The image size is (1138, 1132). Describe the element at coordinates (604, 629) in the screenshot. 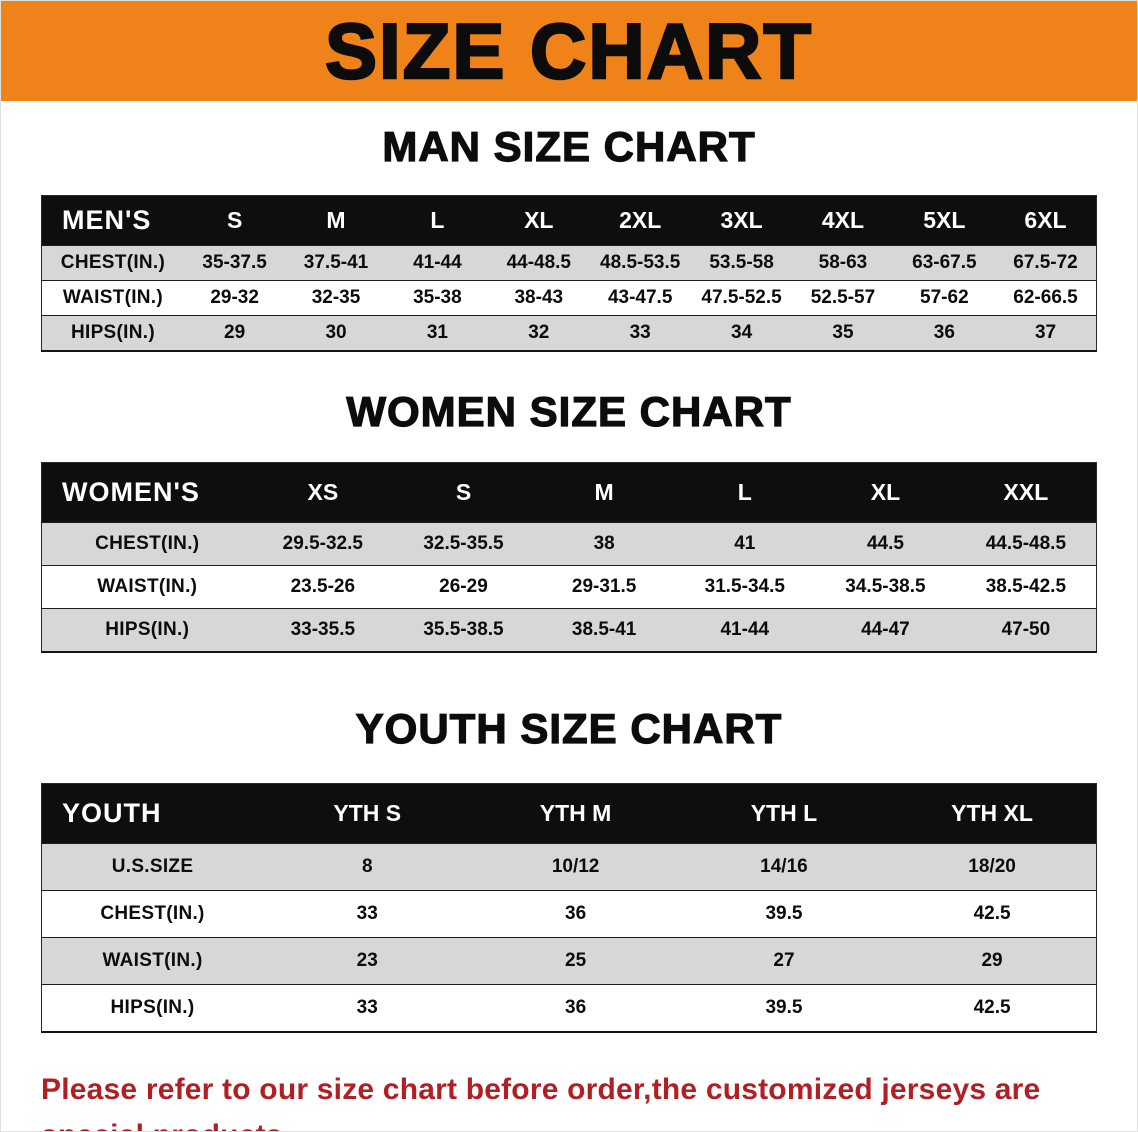

I see `cell-value: 38.5-41` at that location.